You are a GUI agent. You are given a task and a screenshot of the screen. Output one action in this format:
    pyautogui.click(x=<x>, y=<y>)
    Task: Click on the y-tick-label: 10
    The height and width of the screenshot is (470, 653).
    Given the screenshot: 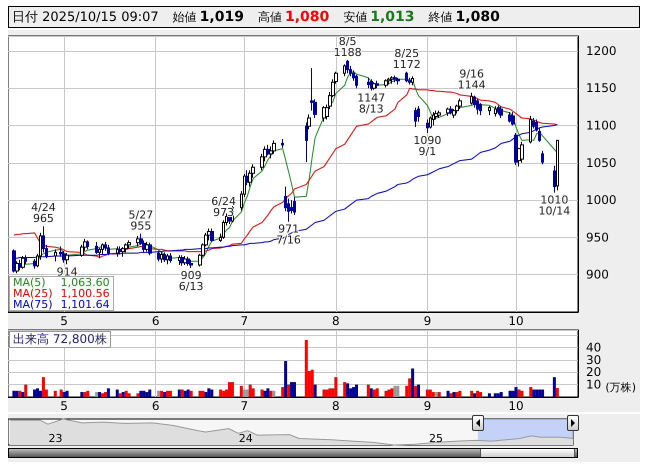 What is the action you would take?
    pyautogui.click(x=594, y=385)
    